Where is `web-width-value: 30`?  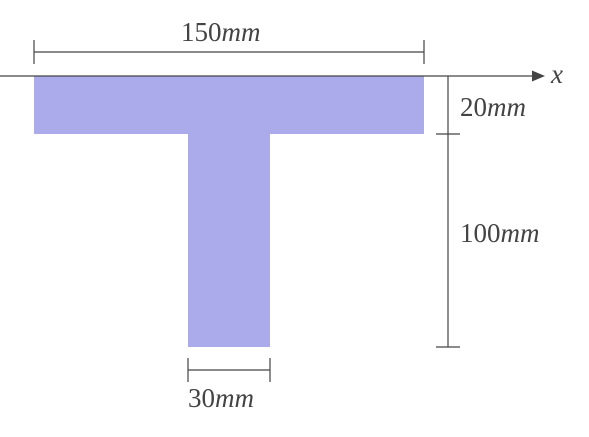 web-width-value: 30 is located at coordinates (201, 398).